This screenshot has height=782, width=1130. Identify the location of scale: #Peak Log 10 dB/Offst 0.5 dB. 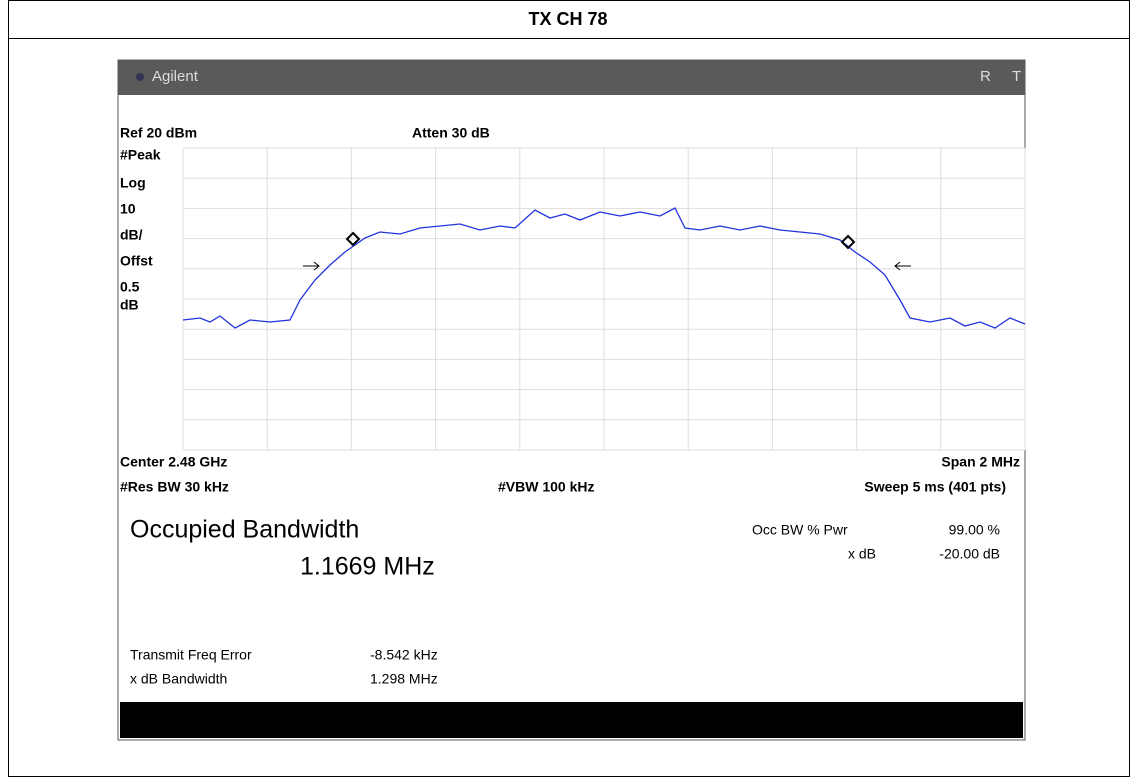
(140, 230).